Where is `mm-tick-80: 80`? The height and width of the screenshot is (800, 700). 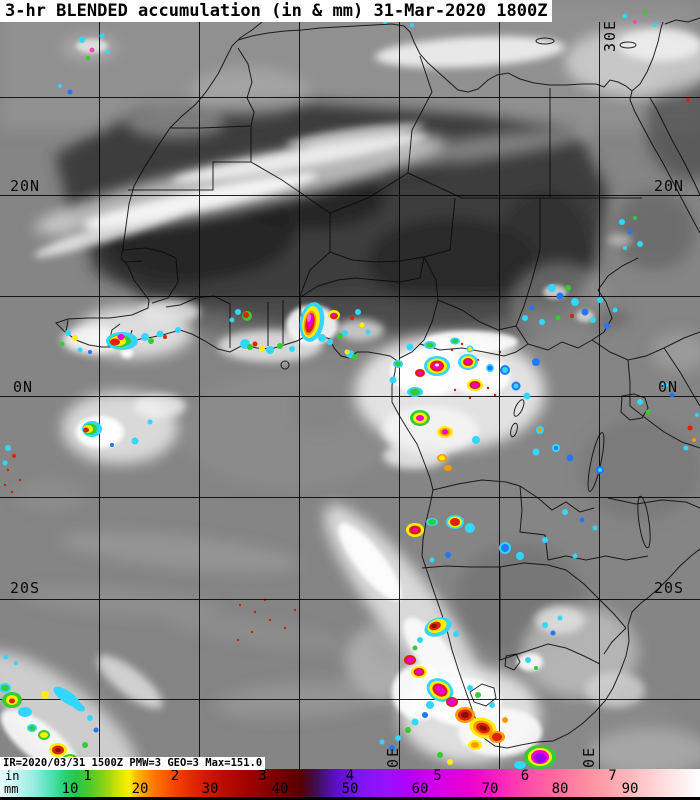
mm-tick-80: 80 is located at coordinates (560, 789).